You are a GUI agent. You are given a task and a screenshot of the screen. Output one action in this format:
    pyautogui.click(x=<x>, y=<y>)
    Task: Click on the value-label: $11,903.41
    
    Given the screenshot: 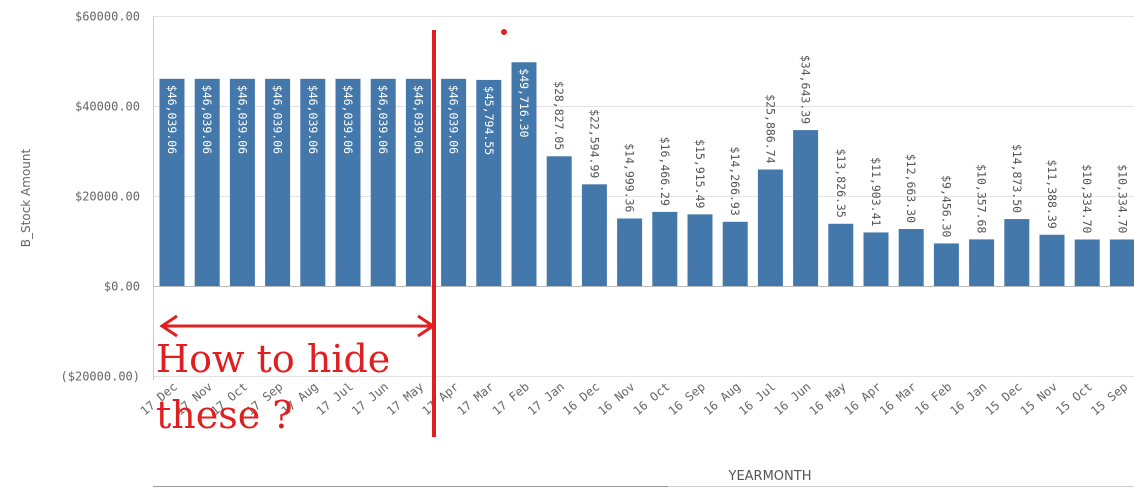 What is the action you would take?
    pyautogui.click(x=876, y=191)
    